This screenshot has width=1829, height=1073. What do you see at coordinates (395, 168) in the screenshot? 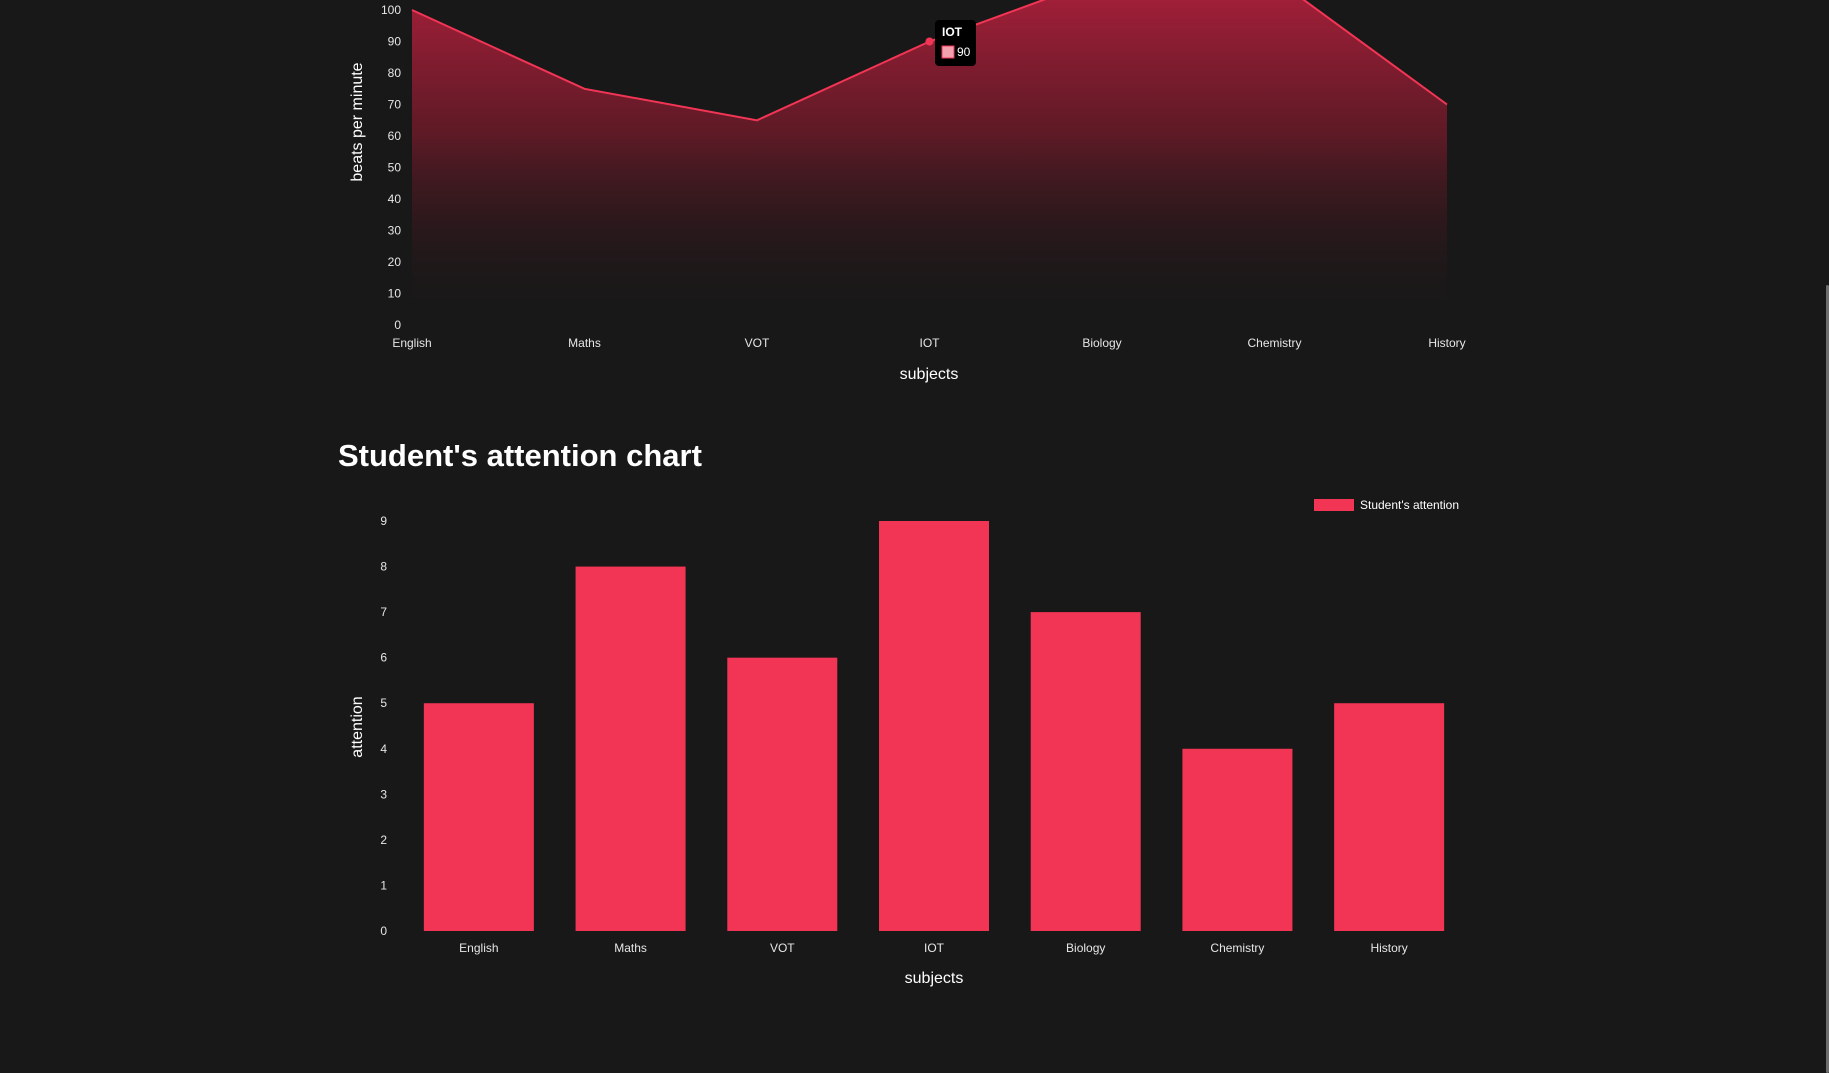
I see `bpm-y-tick: 50` at bounding box center [395, 168].